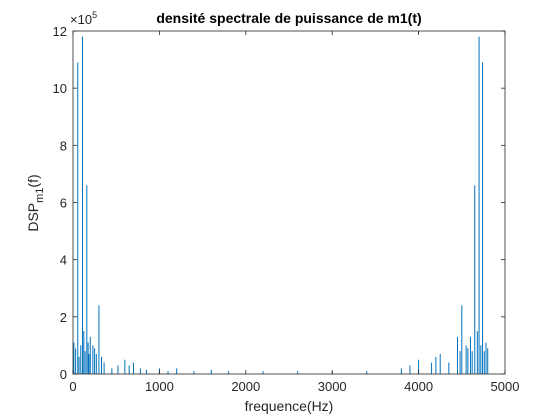  I want to click on x-axis-label: frequence(Hz), so click(289, 406).